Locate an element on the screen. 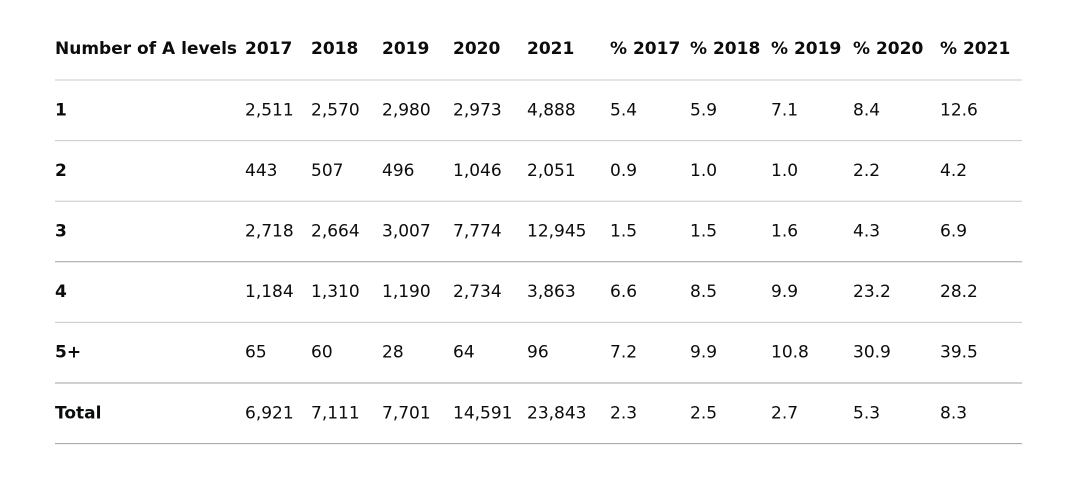 The image size is (1080, 494). table-cell: 2,511 is located at coordinates (269, 110).